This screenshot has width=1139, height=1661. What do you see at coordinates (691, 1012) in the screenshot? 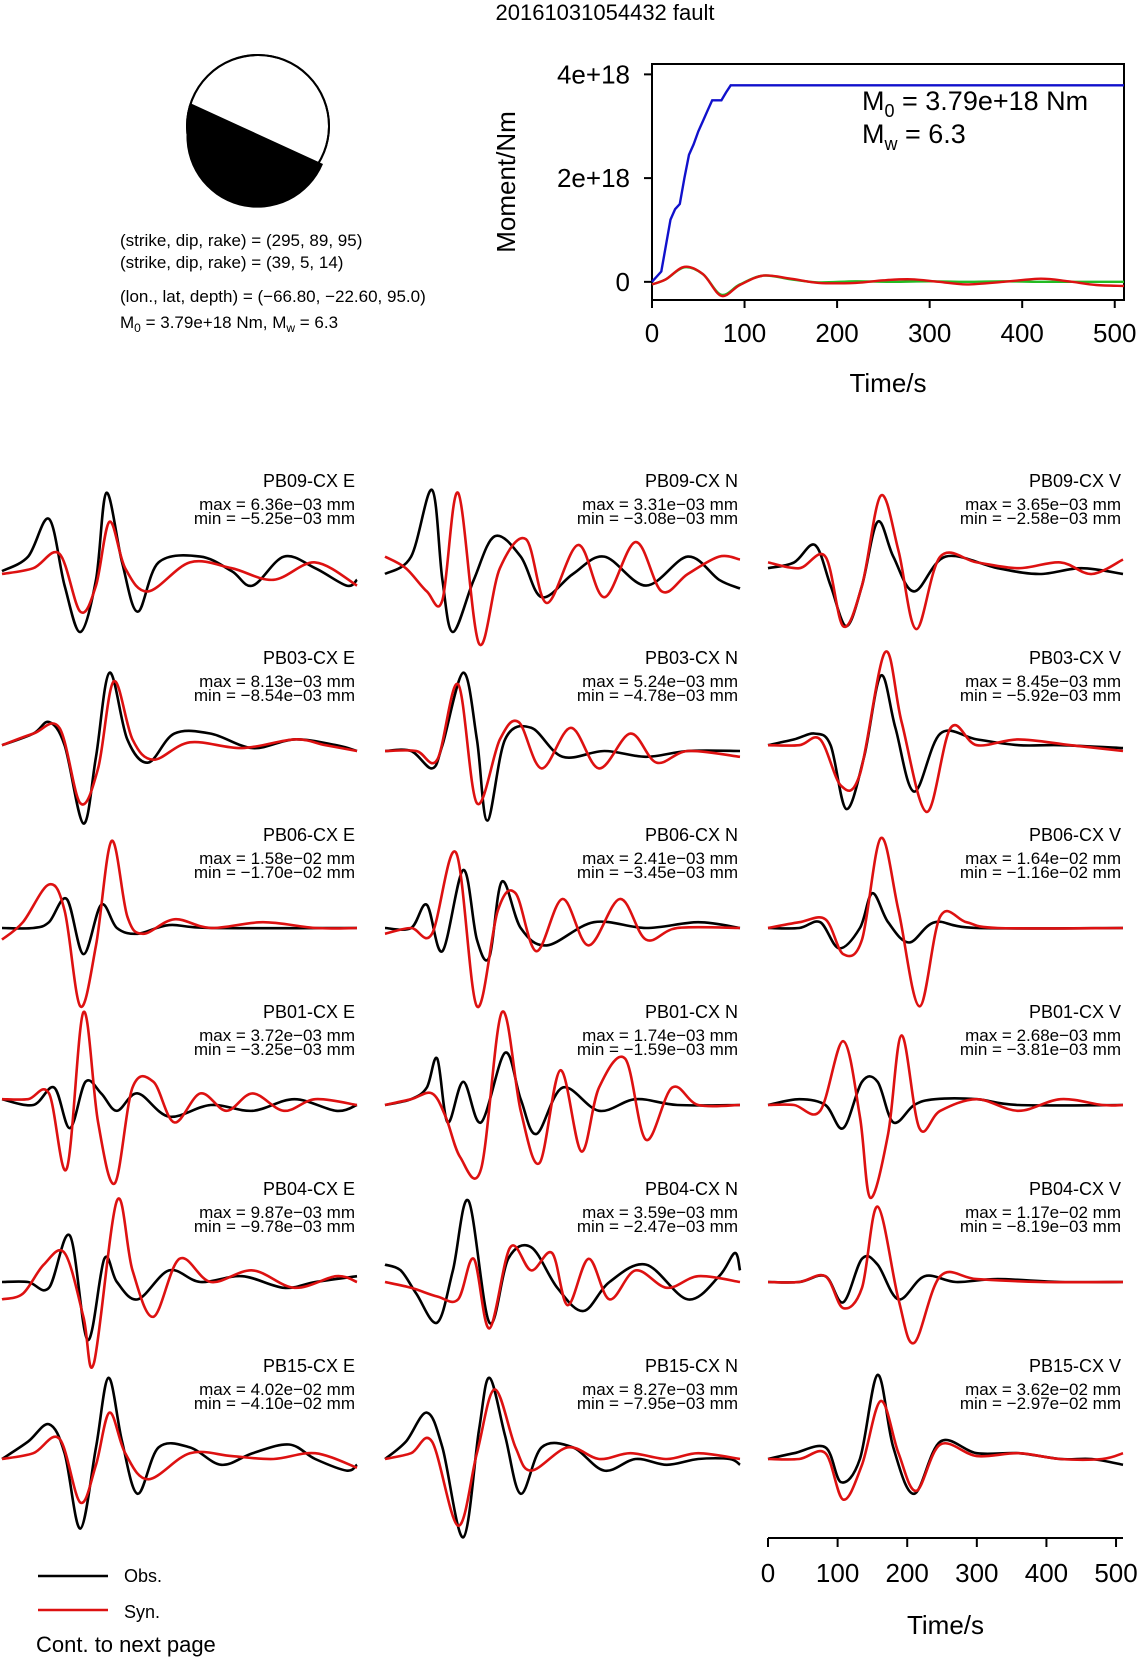
I see `station-label: PB01-CX N` at bounding box center [691, 1012].